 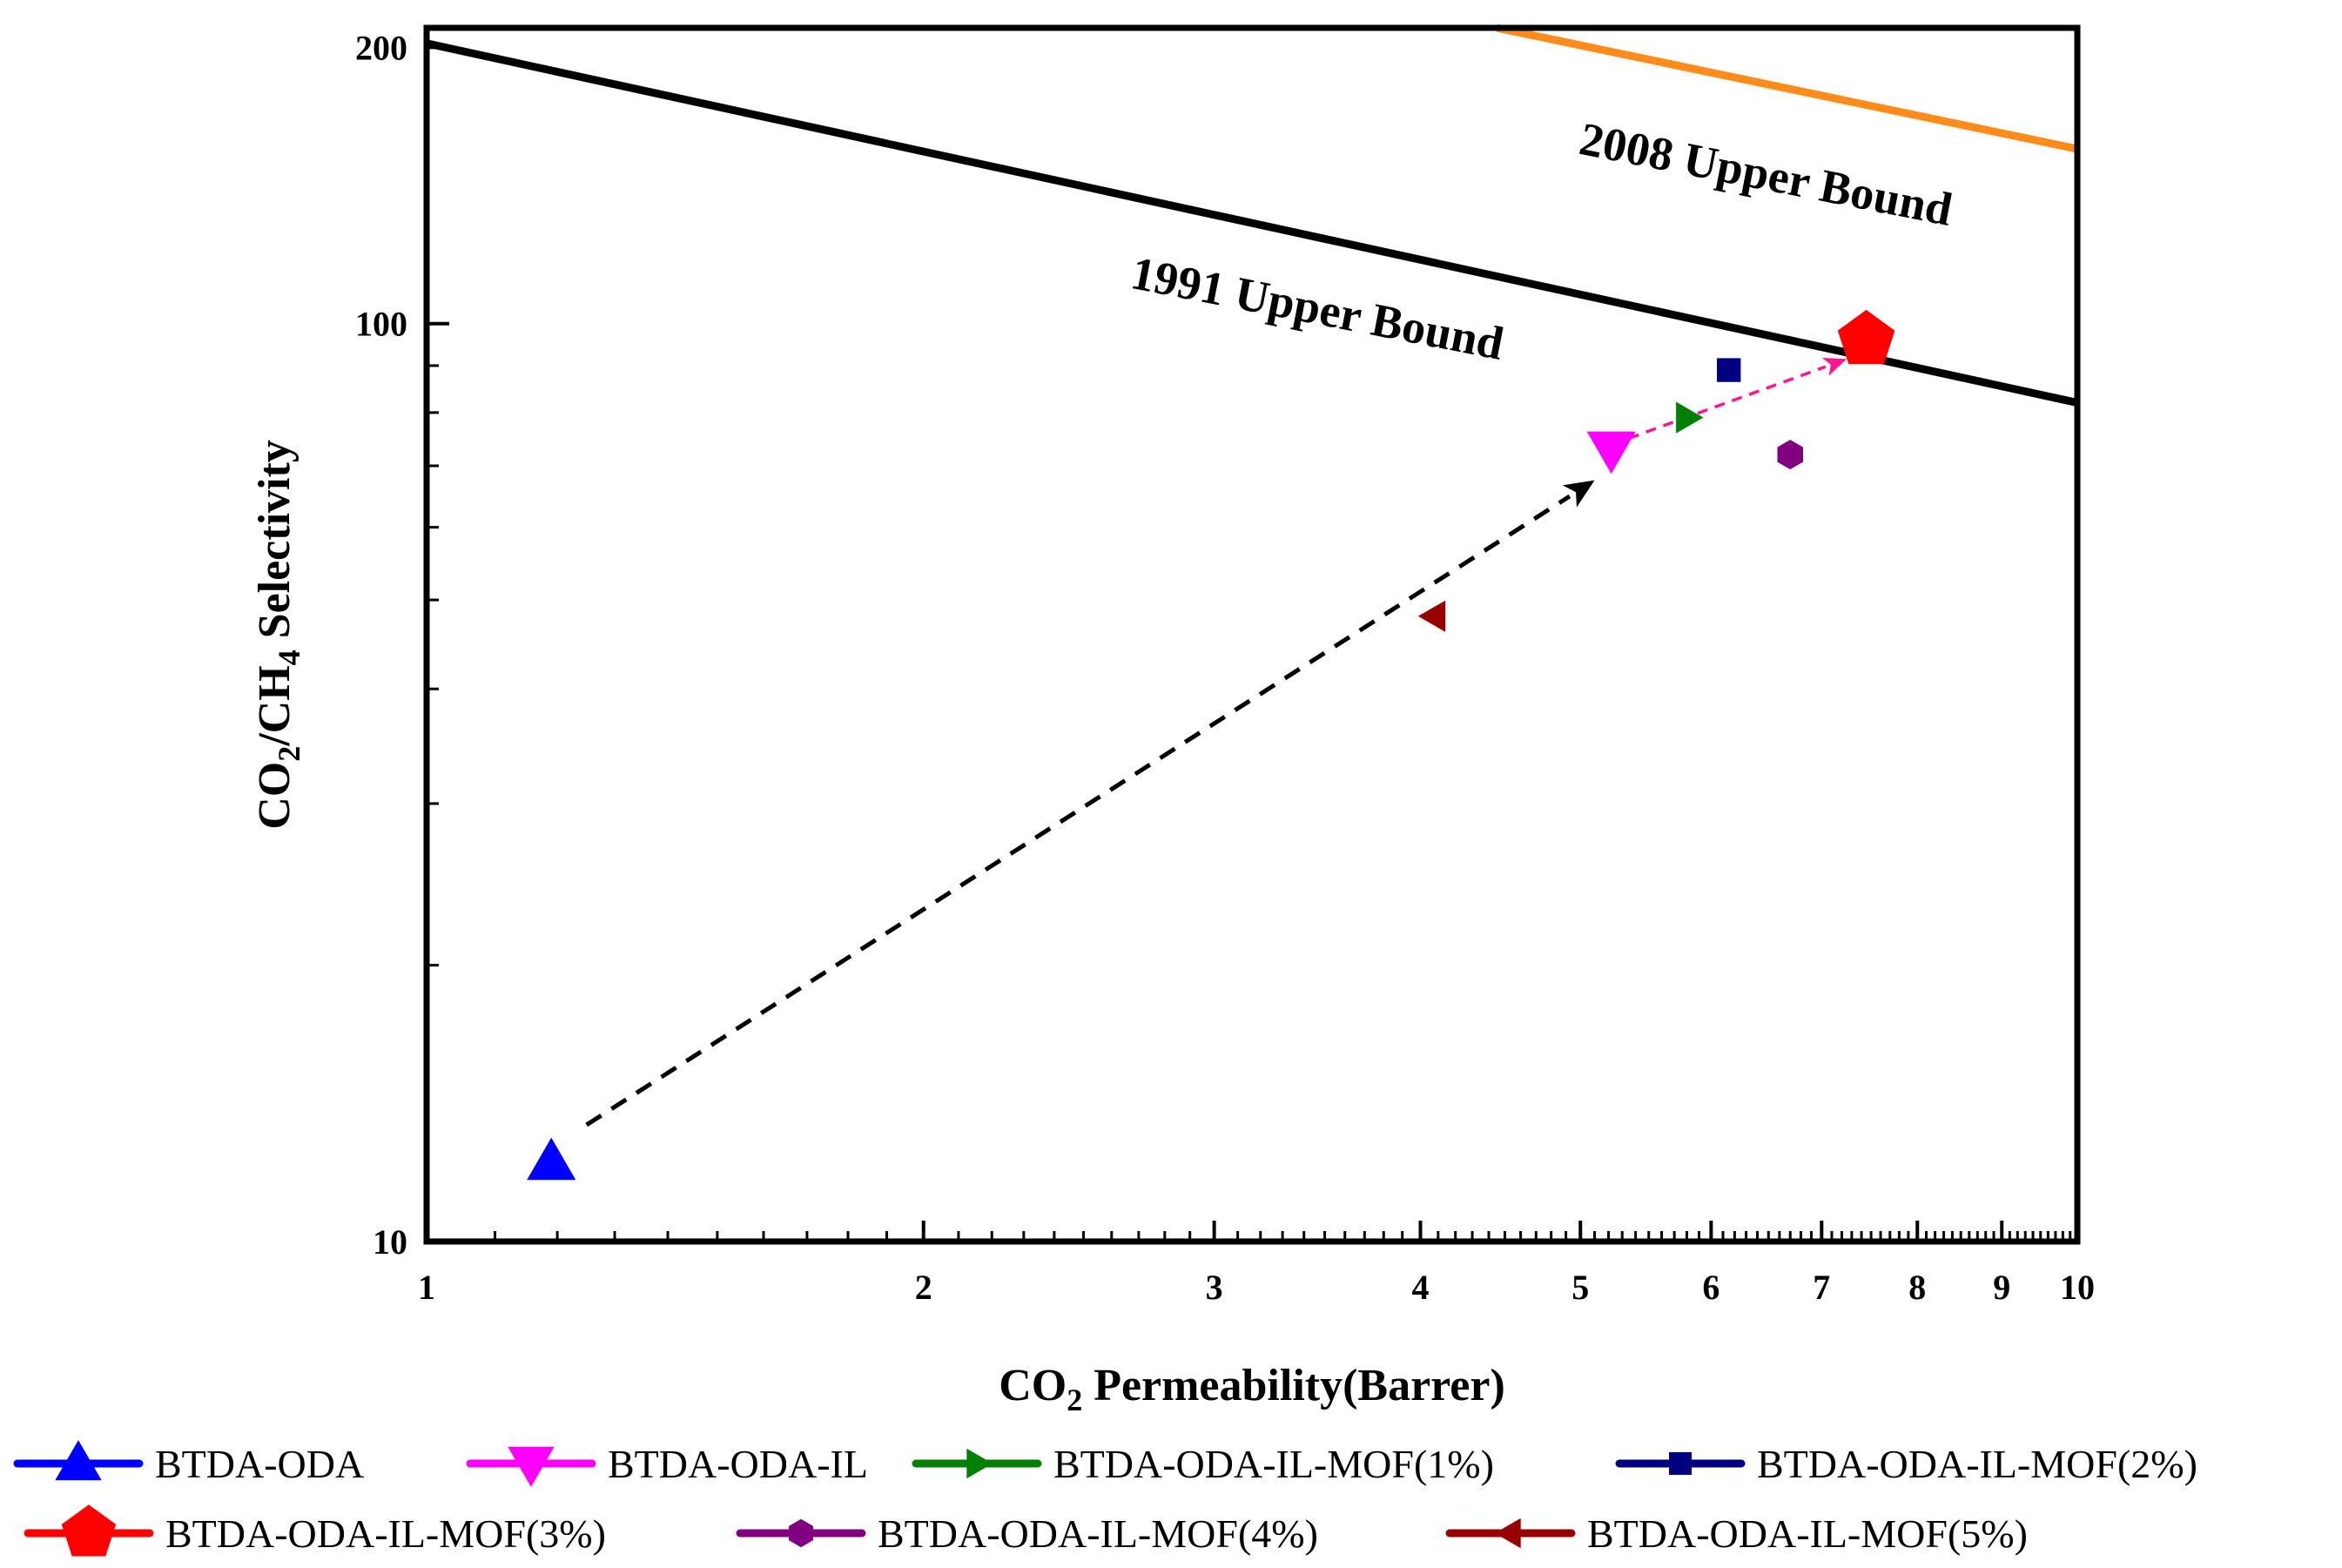 I want to click on legend-label: BTDA-ODA-IL-MOF(3%), so click(x=386, y=1533).